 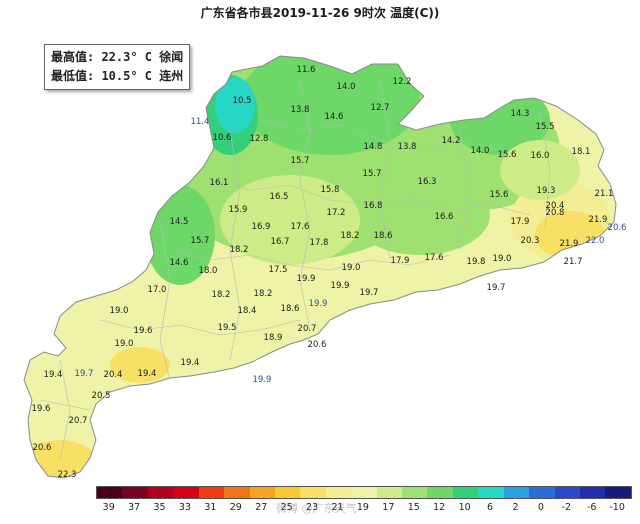 What do you see at coordinates (337, 507) in the screenshot?
I see `legend-label: 21` at bounding box center [337, 507].